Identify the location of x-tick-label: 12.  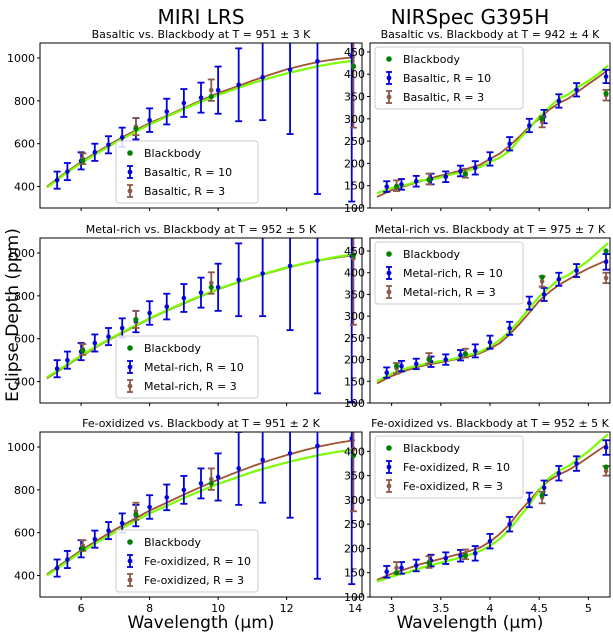
(287, 608).